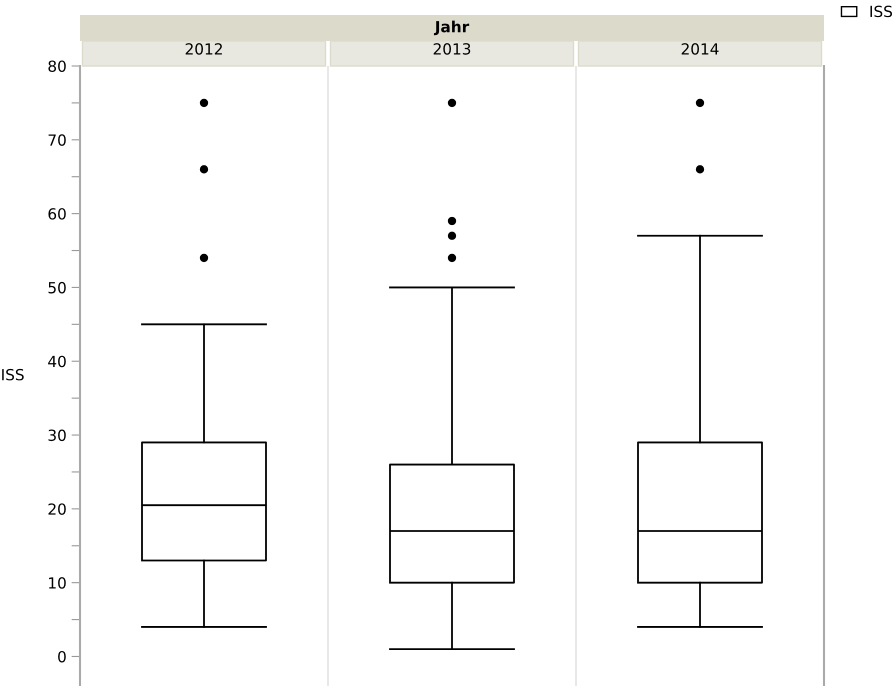 The image size is (892, 686). What do you see at coordinates (700, 49) in the screenshot?
I see `x-tick-label: 2014` at bounding box center [700, 49].